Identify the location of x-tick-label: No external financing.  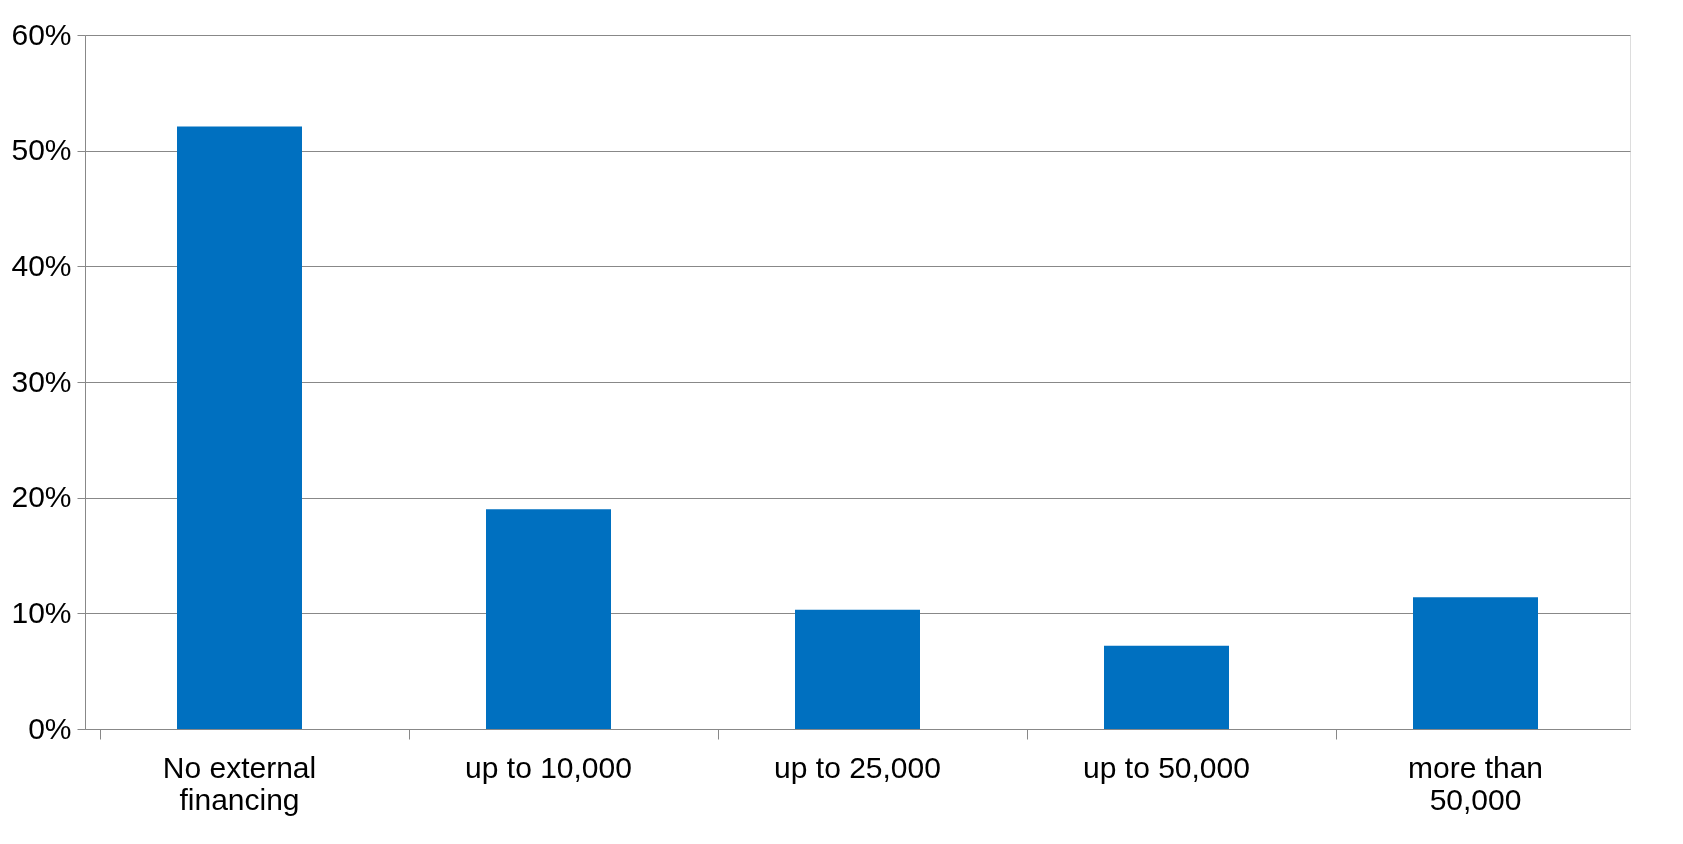
(239, 783).